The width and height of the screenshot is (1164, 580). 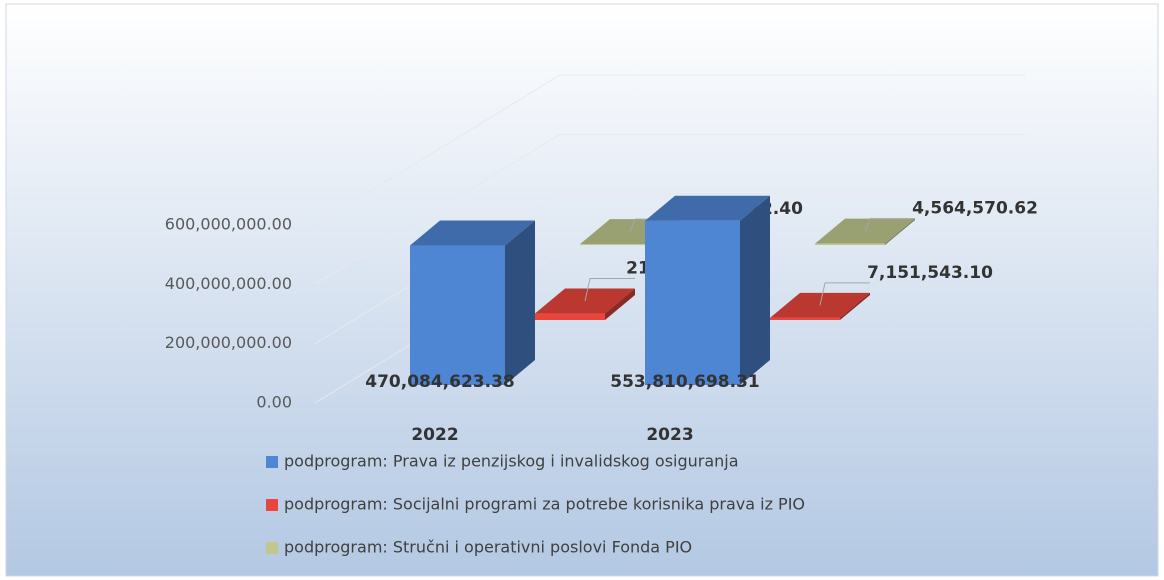 What do you see at coordinates (669, 435) in the screenshot?
I see `x-tick-label: 2023` at bounding box center [669, 435].